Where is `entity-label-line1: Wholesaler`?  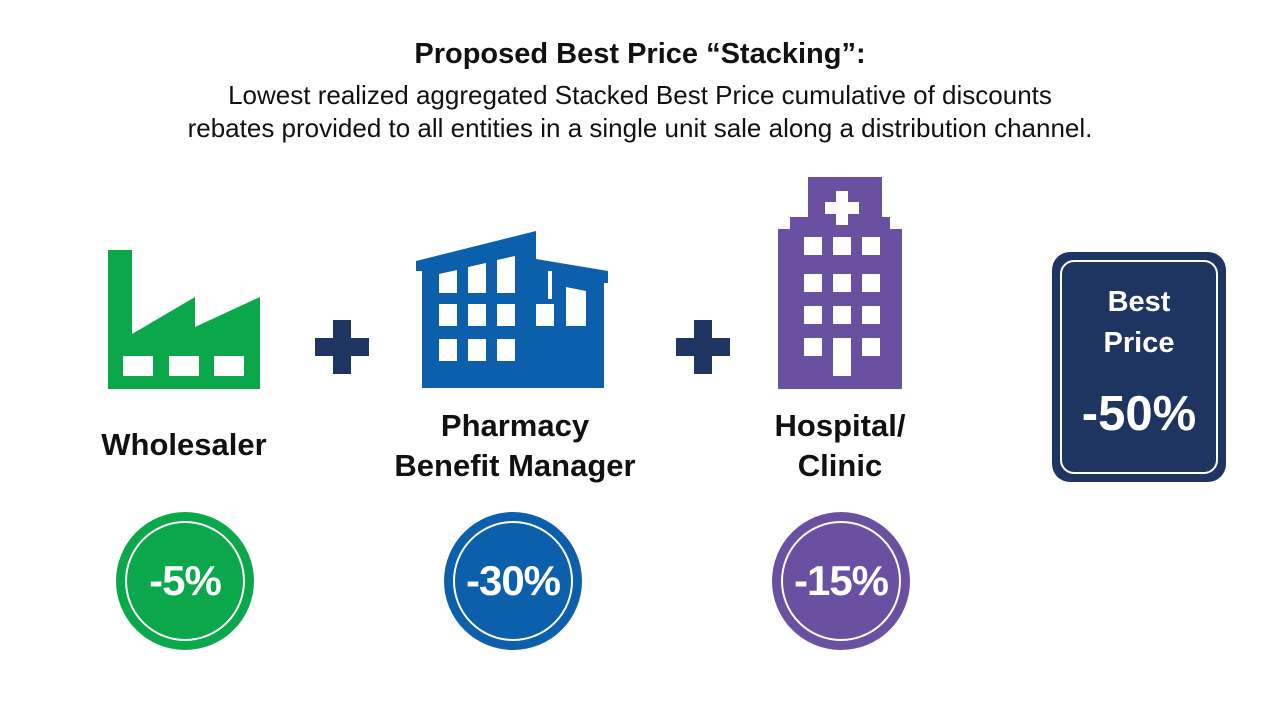 entity-label-line1: Wholesaler is located at coordinates (184, 444).